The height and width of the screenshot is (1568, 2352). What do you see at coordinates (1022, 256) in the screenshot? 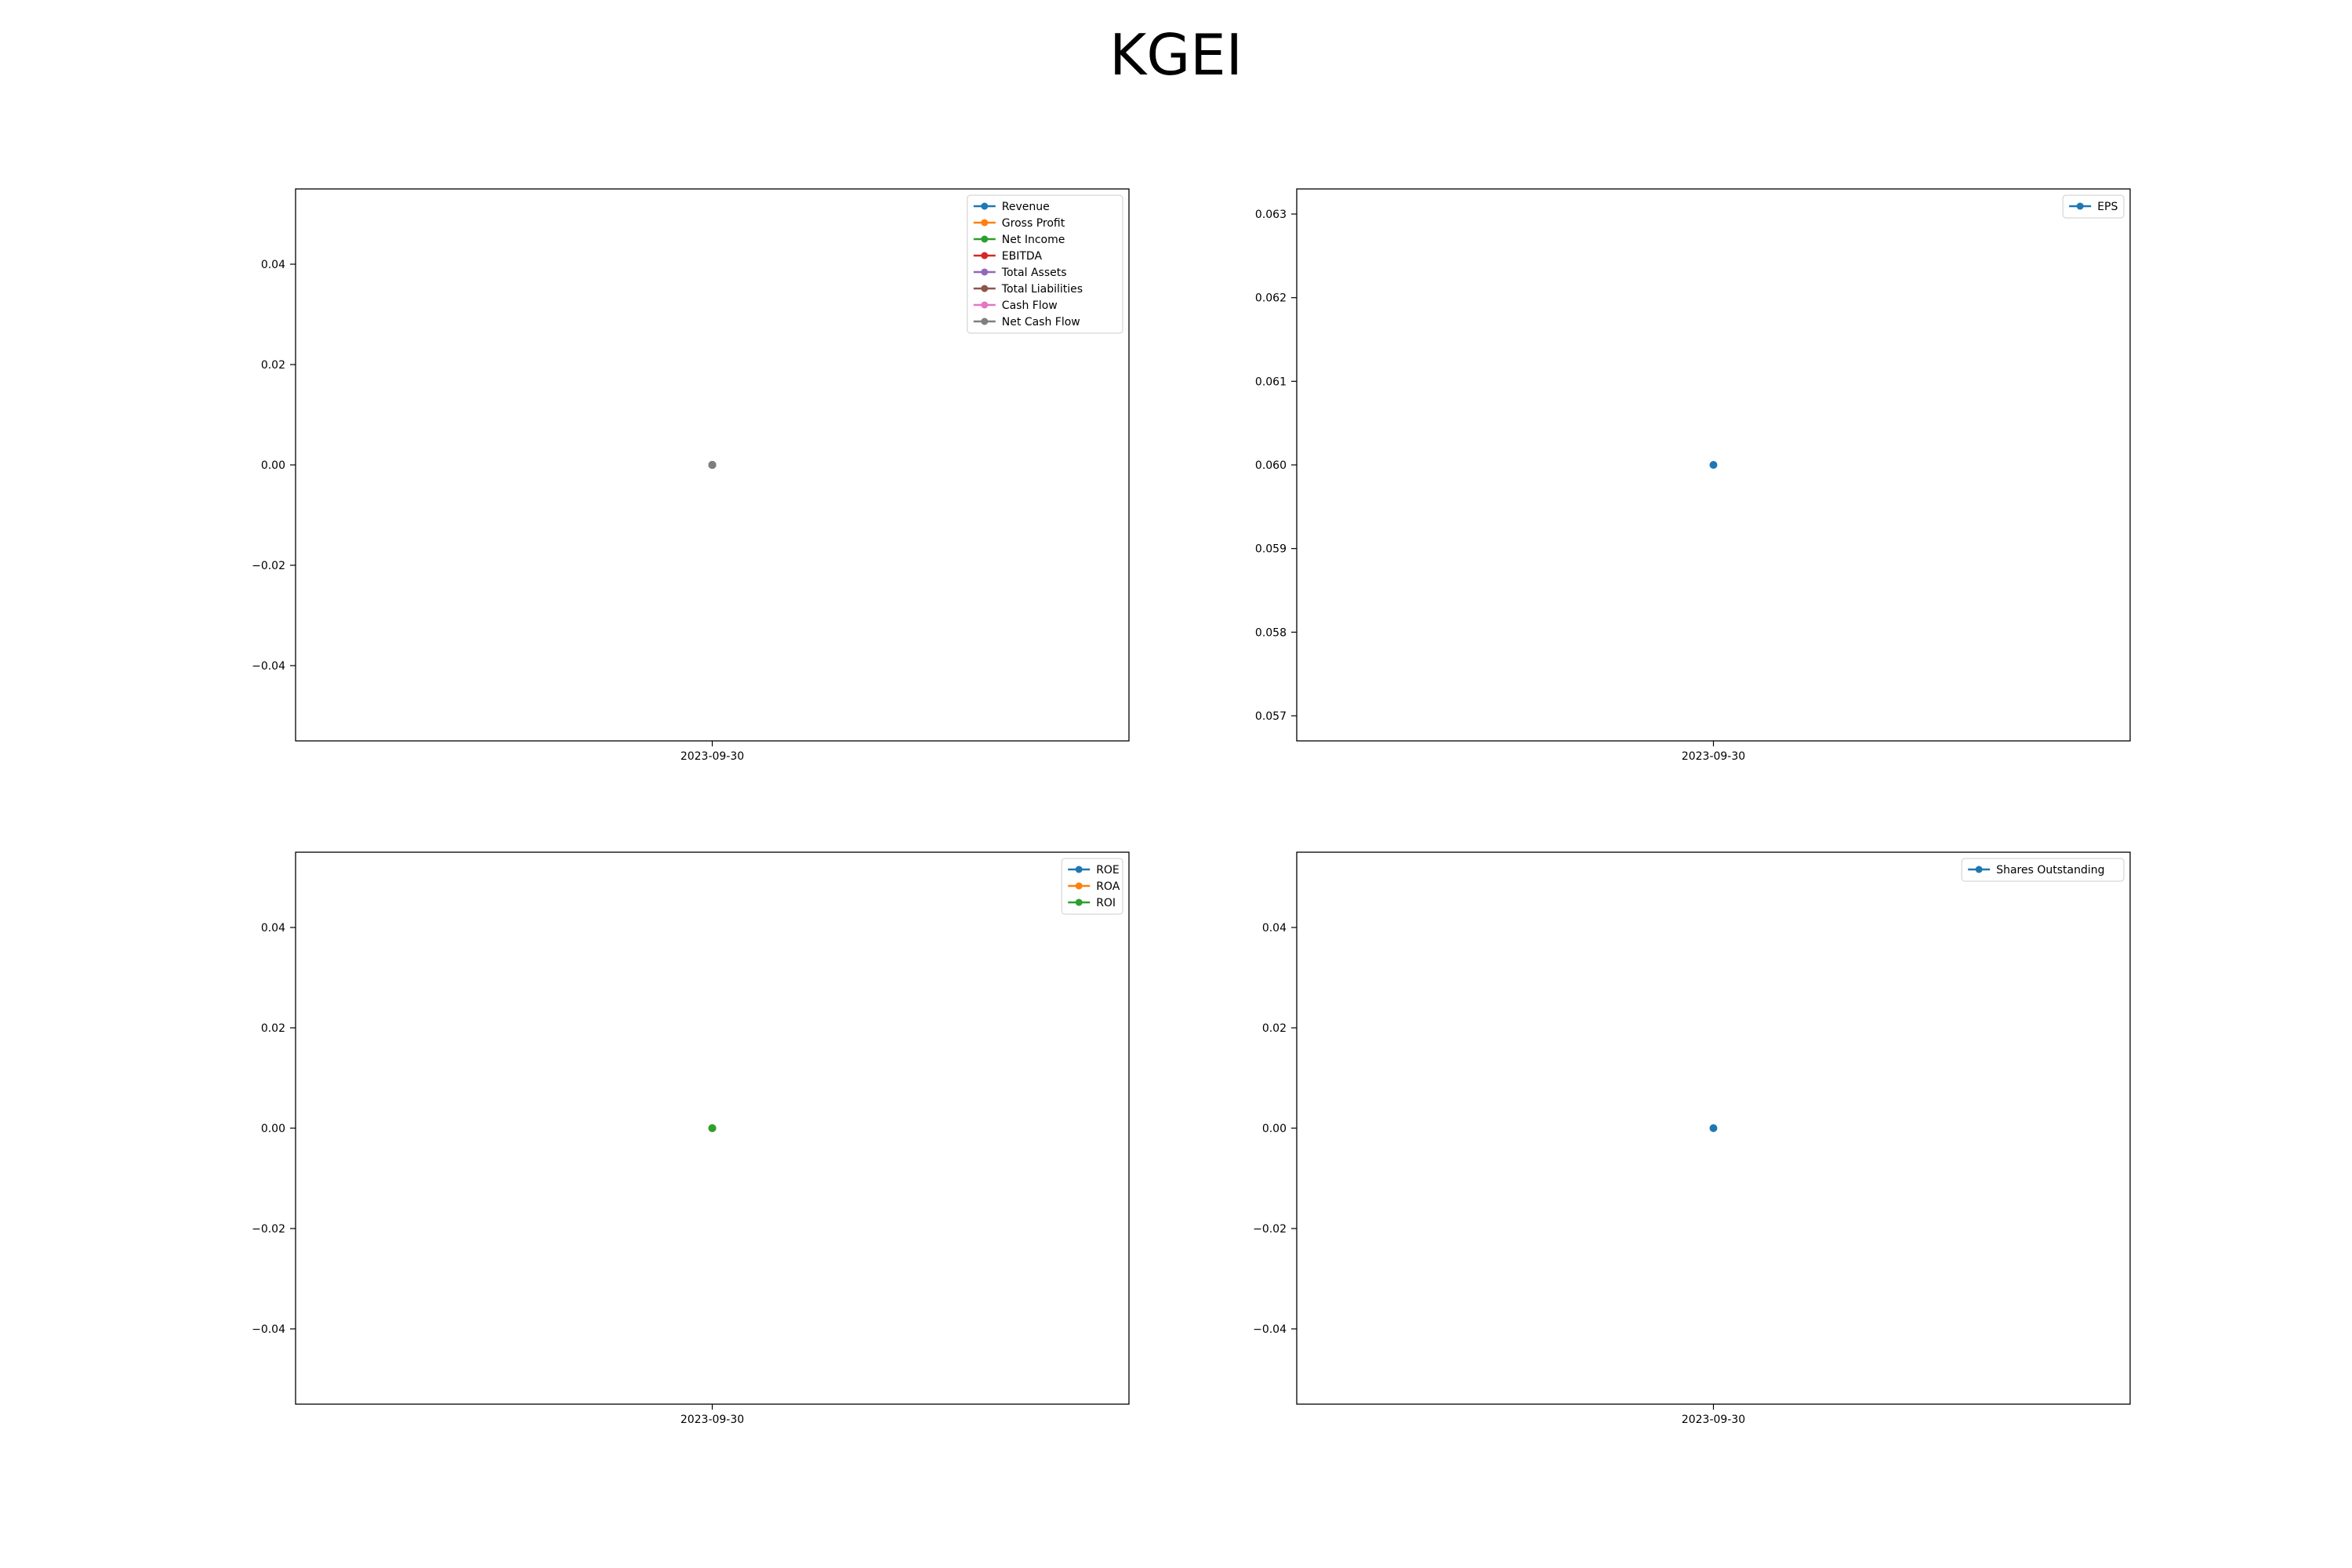
I see `legend-entry: EBITDA` at bounding box center [1022, 256].